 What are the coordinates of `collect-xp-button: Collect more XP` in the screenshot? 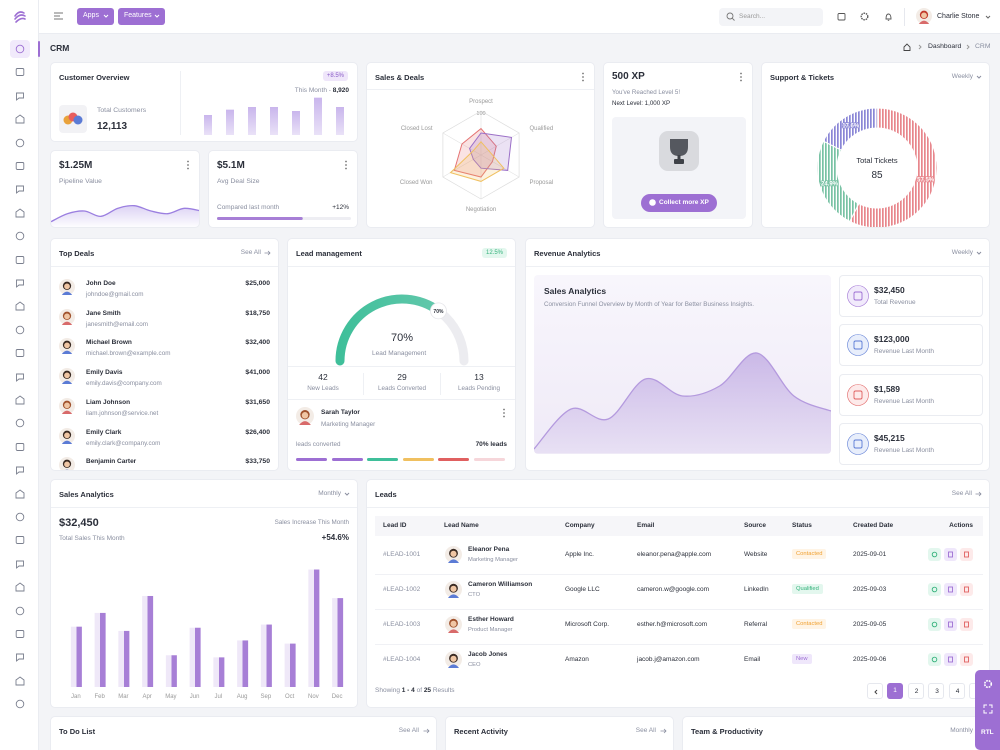 It's located at (679, 203).